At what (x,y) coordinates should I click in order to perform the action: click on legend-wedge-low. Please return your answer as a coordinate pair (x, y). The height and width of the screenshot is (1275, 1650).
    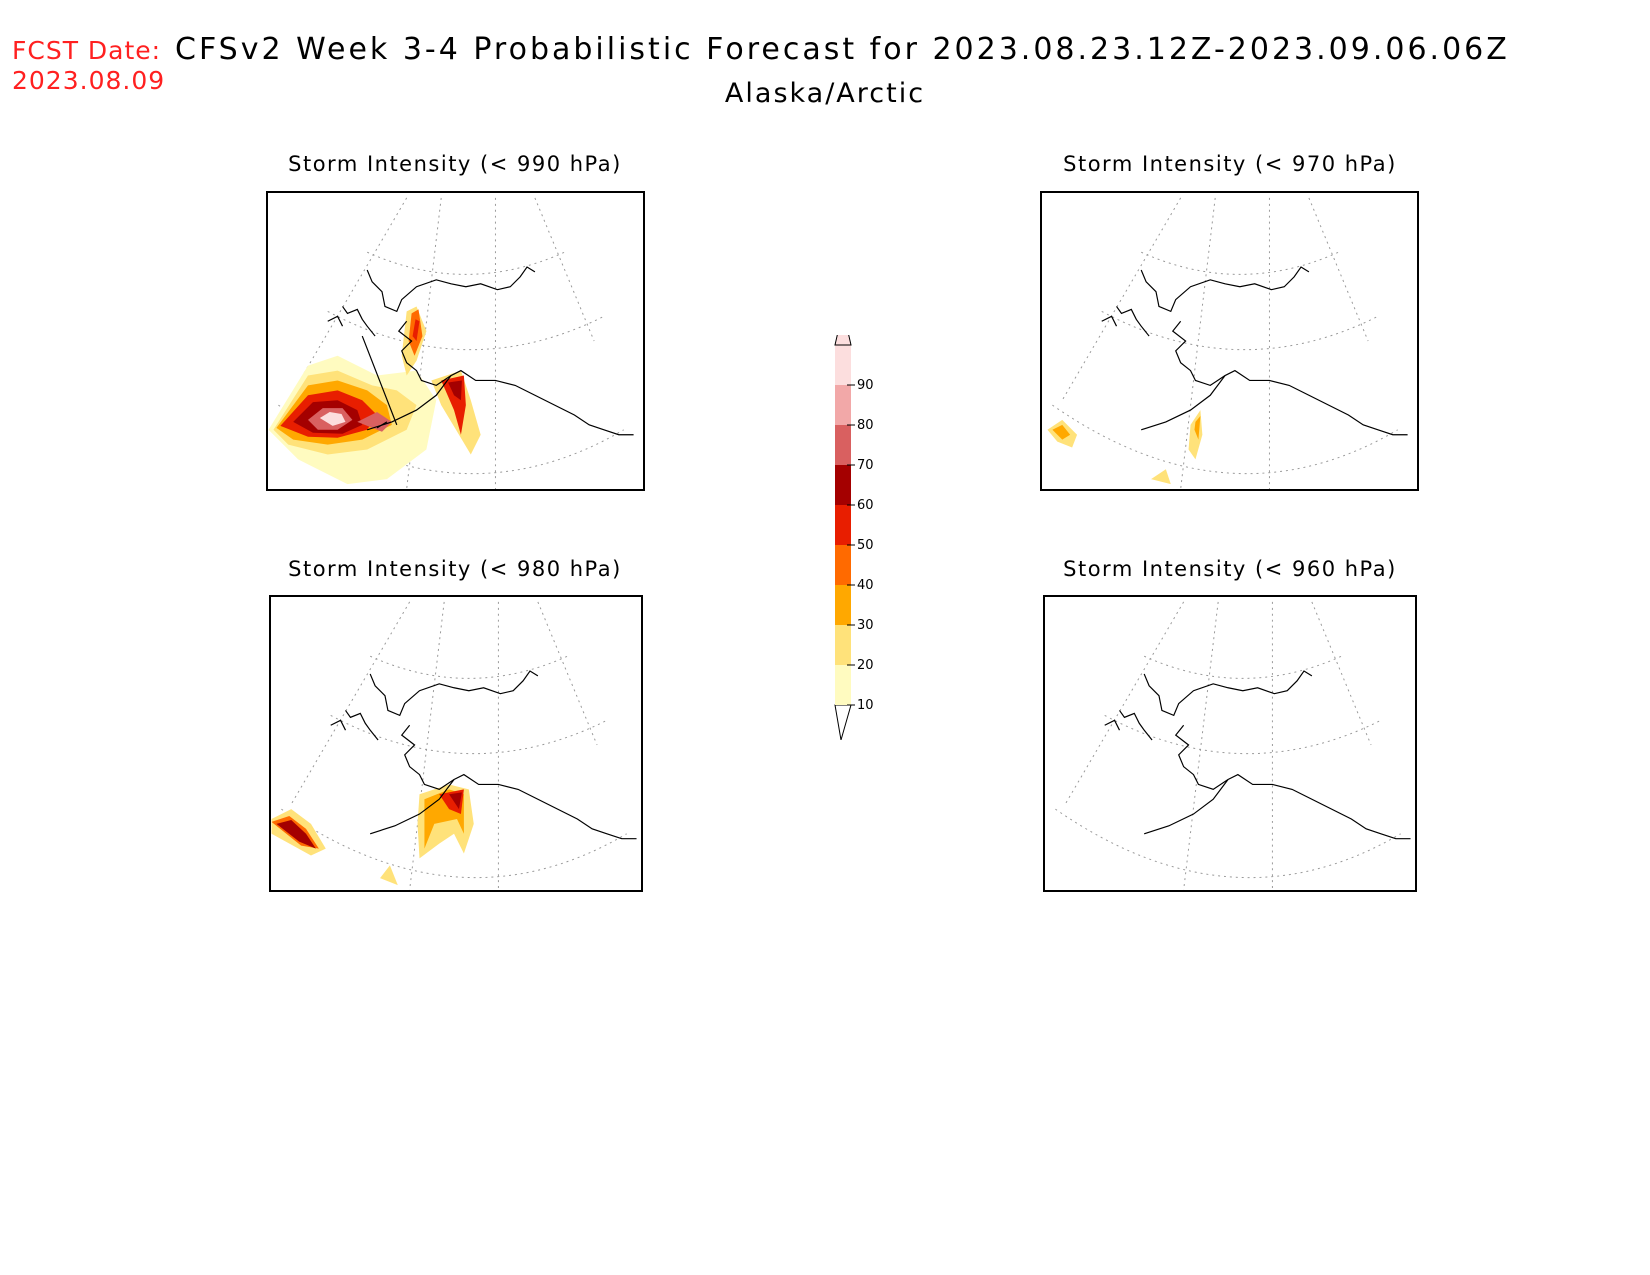
    Looking at the image, I should click on (843, 722).